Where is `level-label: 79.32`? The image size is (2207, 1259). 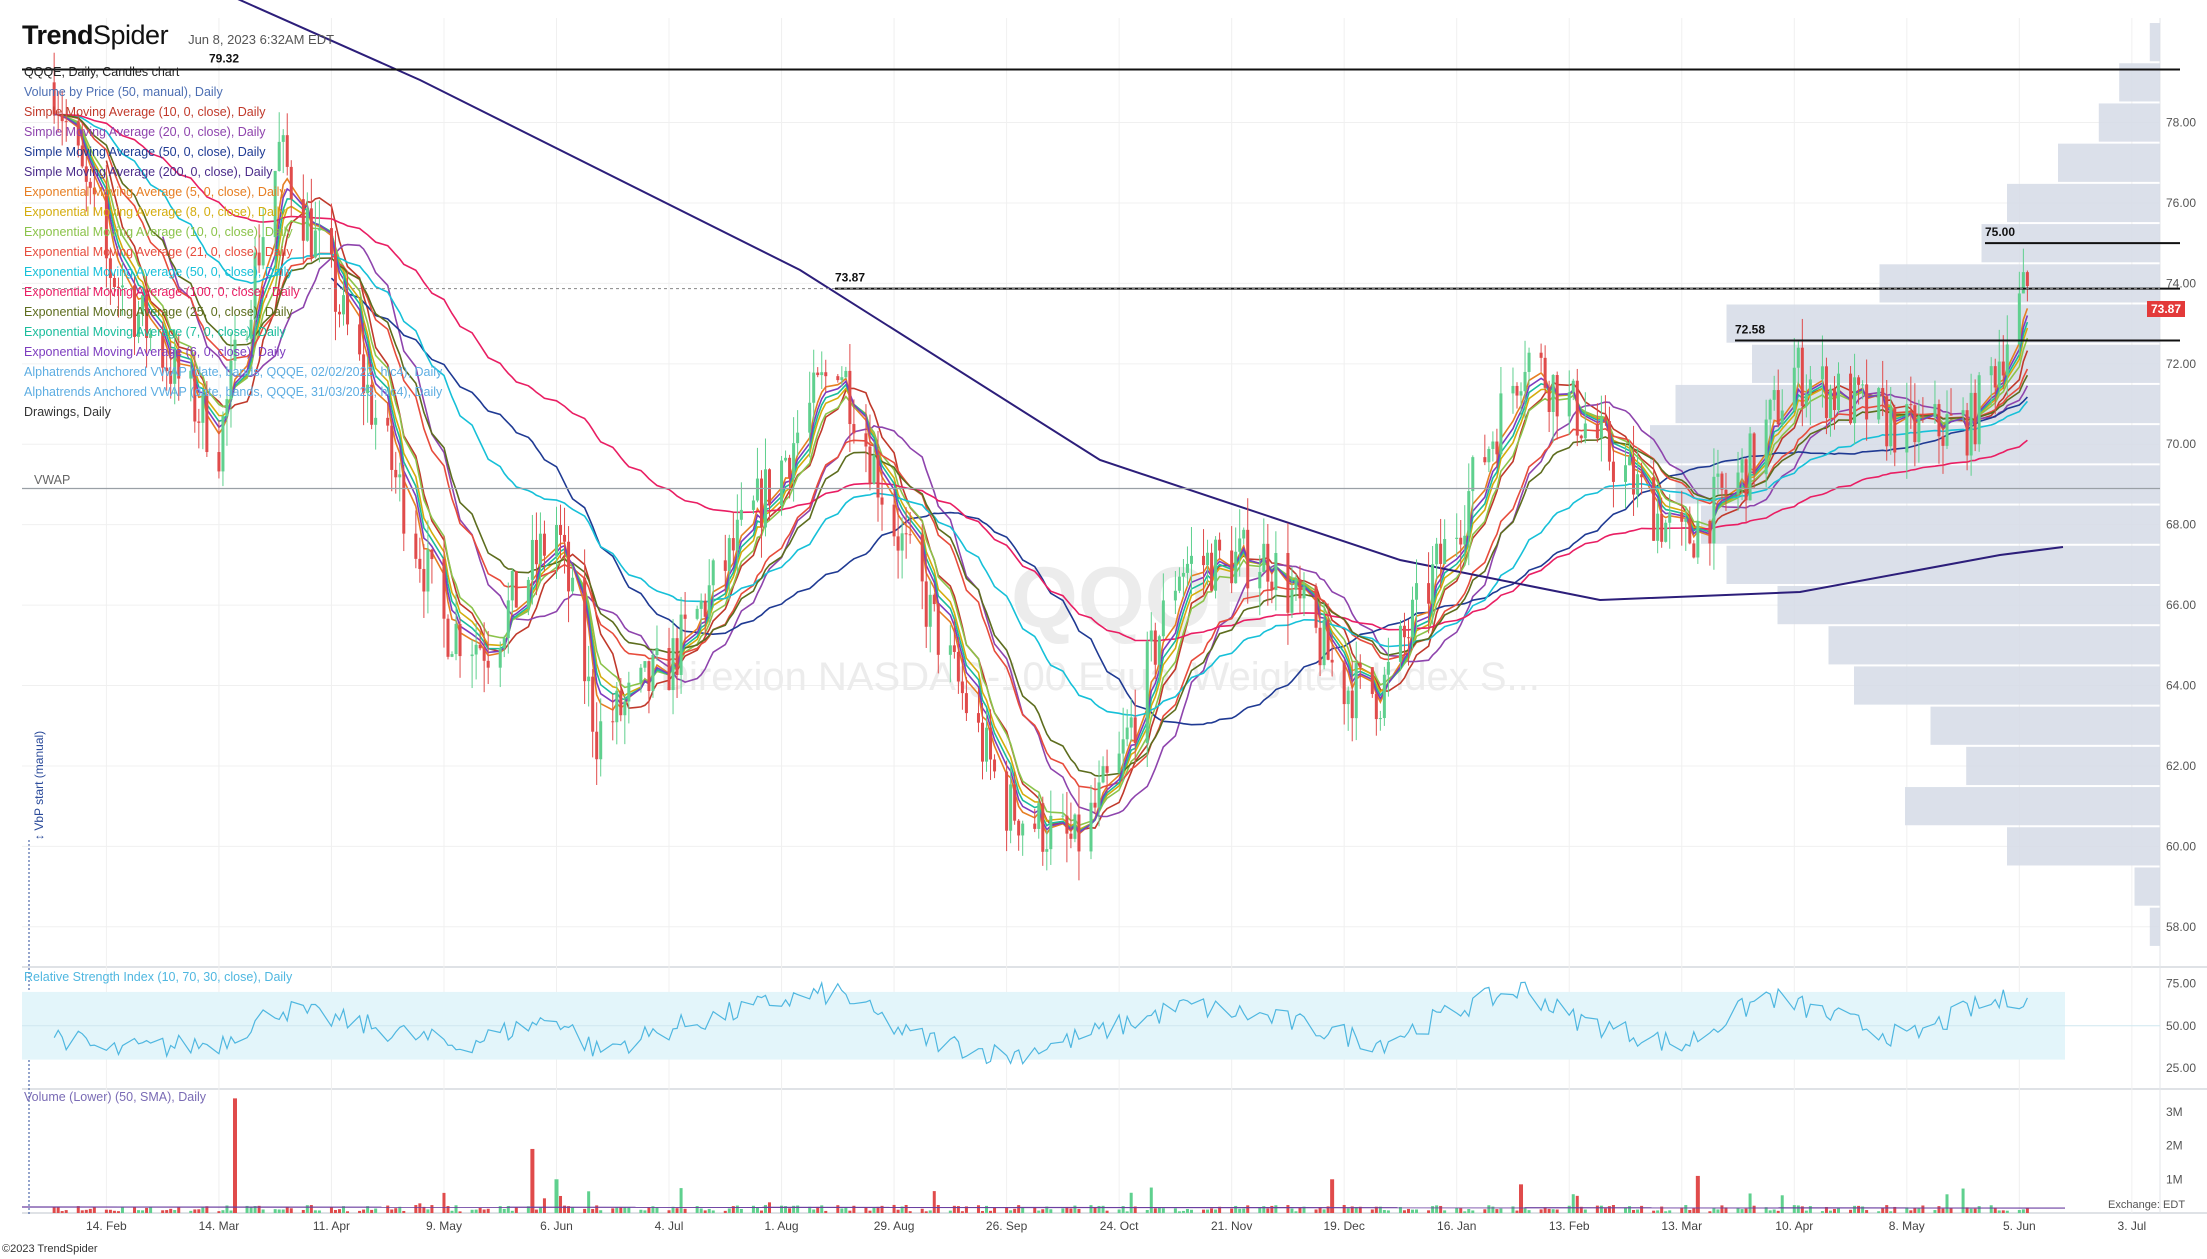
level-label: 79.32 is located at coordinates (224, 58).